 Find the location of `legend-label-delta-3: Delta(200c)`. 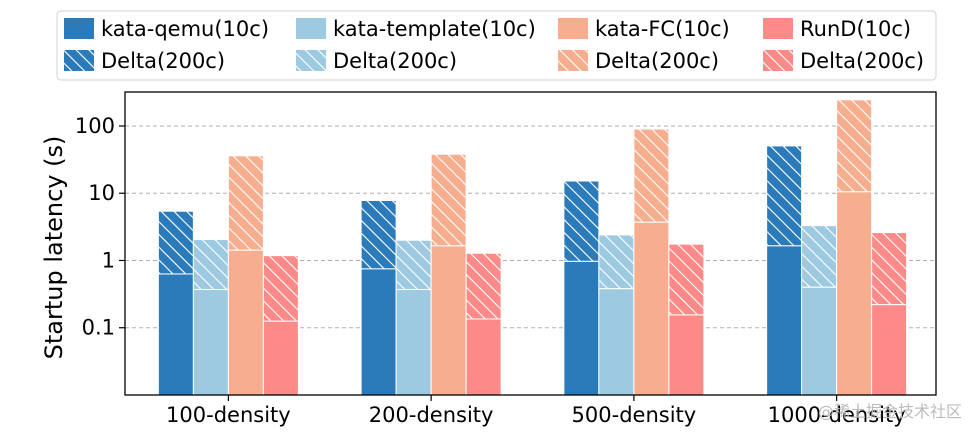

legend-label-delta-3: Delta(200c) is located at coordinates (862, 61).